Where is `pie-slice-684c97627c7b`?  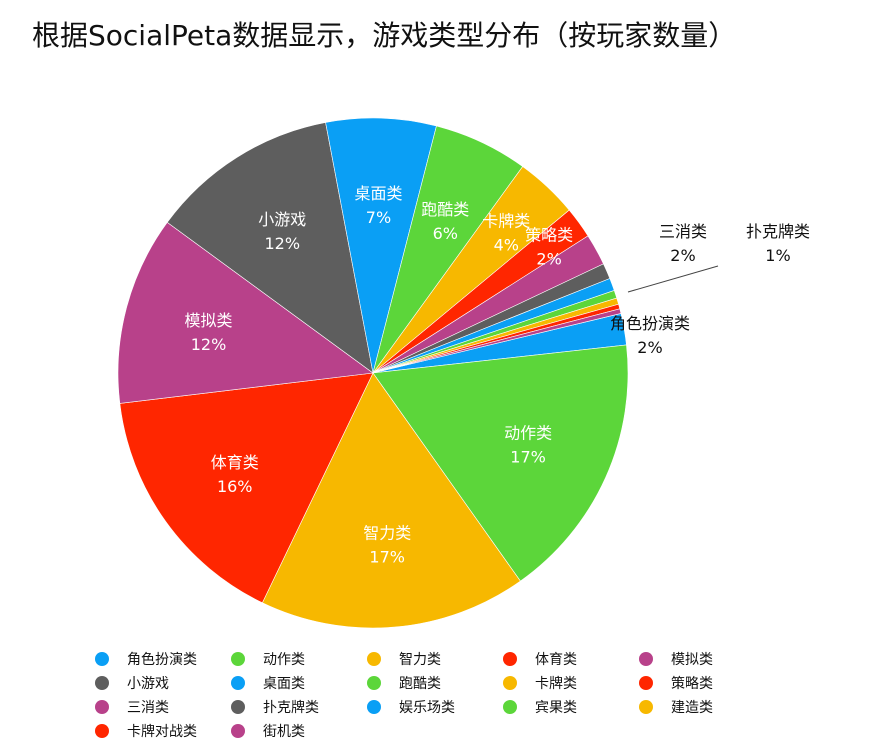
pie-slice-684c97627c7b is located at coordinates (381, 245).